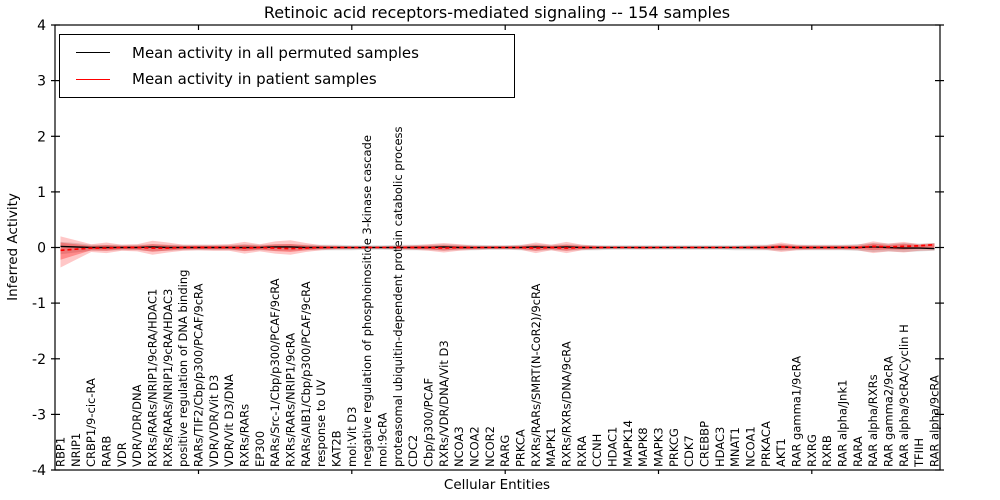  What do you see at coordinates (935, 421) in the screenshot?
I see `x-category-label: RAR alpha/9cRA` at bounding box center [935, 421].